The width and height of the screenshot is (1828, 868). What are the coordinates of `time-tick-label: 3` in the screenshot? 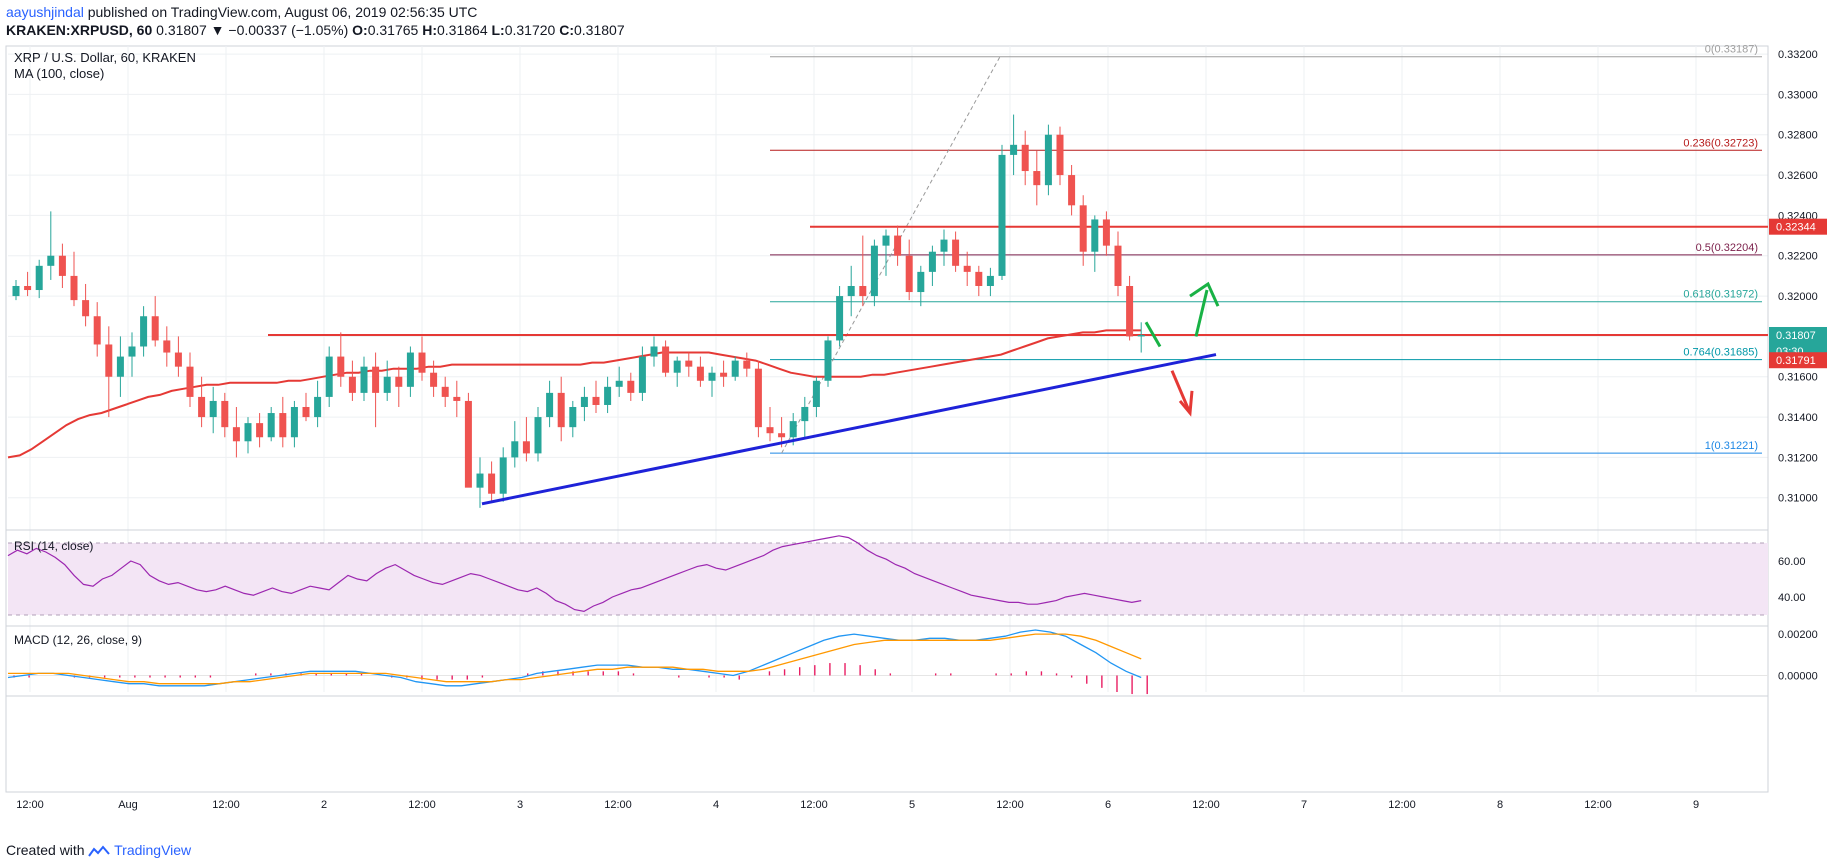 It's located at (520, 805).